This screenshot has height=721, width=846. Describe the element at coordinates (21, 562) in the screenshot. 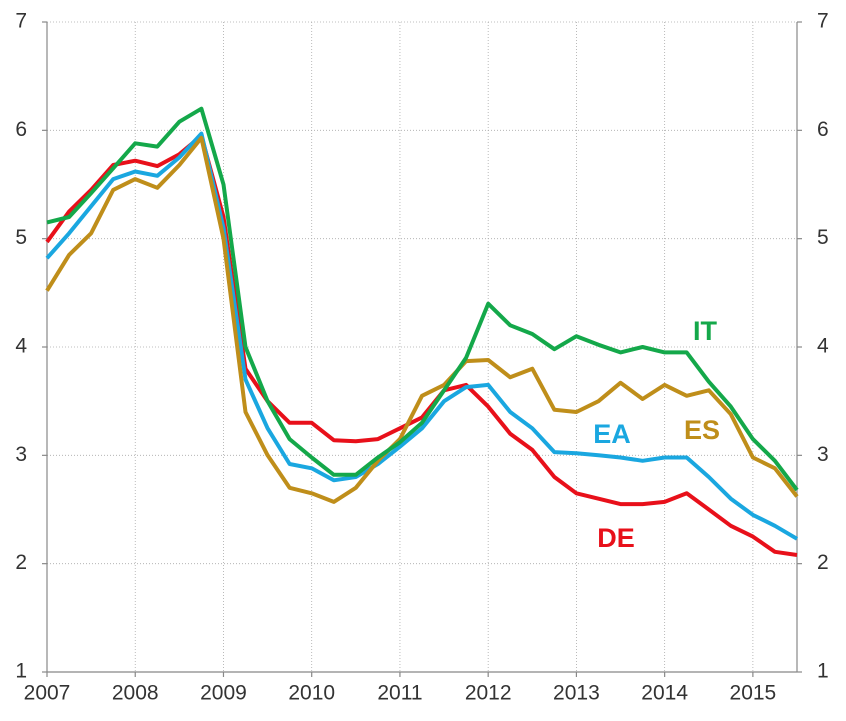

I see `y-tick-label: 2` at that location.